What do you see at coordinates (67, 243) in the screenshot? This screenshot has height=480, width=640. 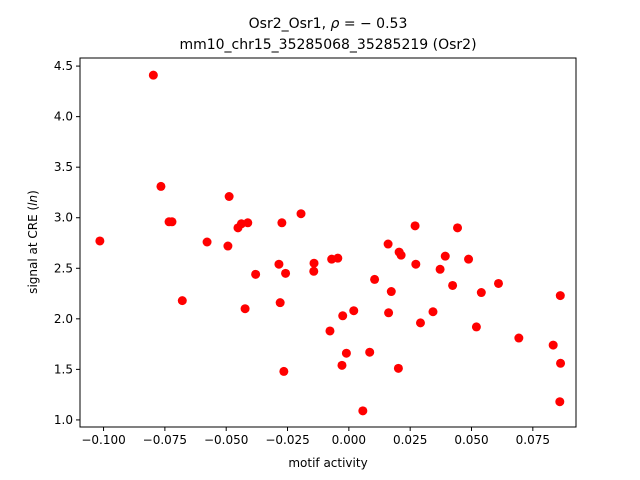 I see `y-axis-ticks: 1.0 1.5 2.0 2.5 3.0 3.5 4.0 4.5` at bounding box center [67, 243].